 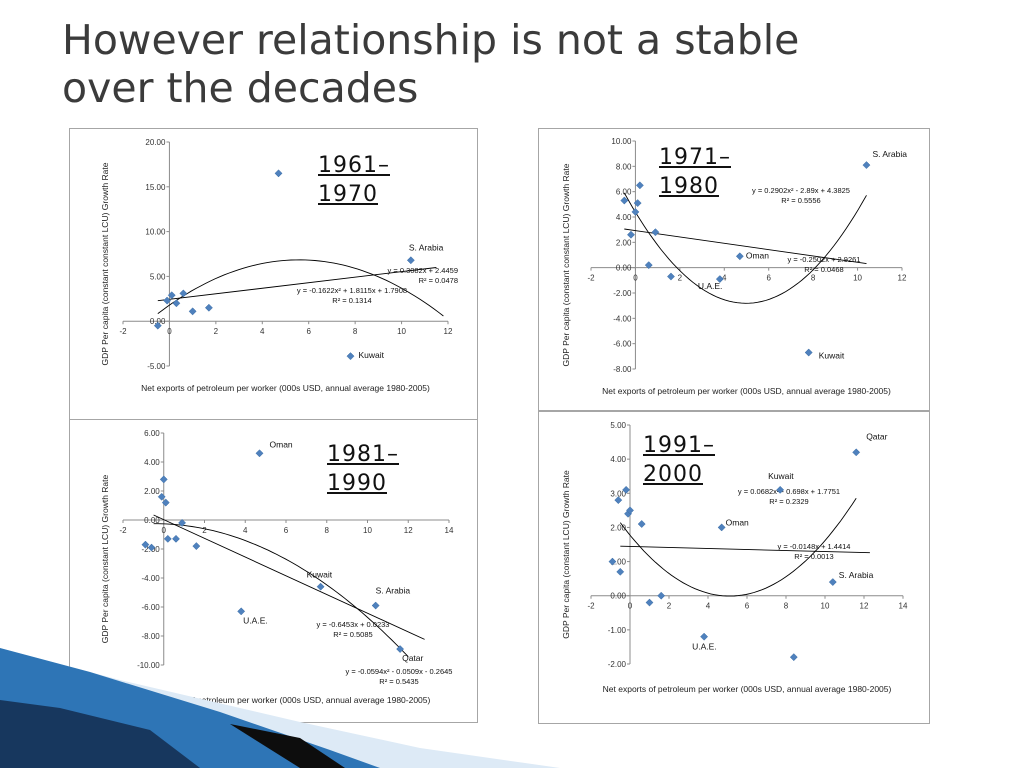 I want to click on y-tick-label: -5.00, so click(x=156, y=366).